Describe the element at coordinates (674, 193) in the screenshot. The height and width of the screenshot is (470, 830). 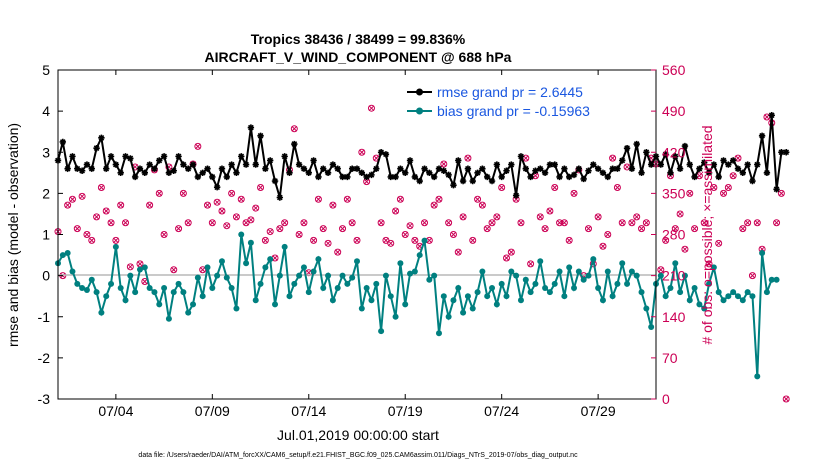
I see `y2-tick-label: 350` at that location.